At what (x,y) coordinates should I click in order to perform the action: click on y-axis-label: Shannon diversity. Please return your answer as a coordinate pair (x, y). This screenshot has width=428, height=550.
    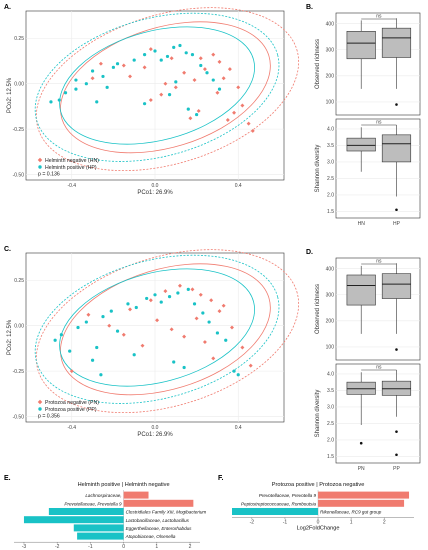
    Looking at the image, I should click on (318, 414).